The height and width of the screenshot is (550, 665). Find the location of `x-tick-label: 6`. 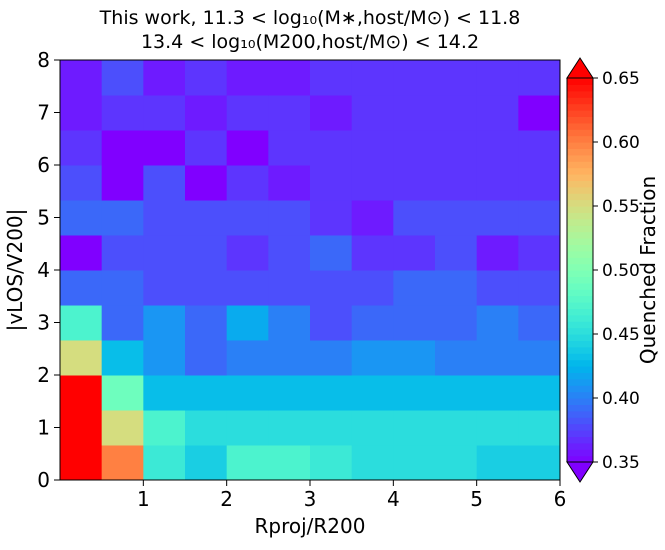

x-tick-label: 6 is located at coordinates (560, 499).